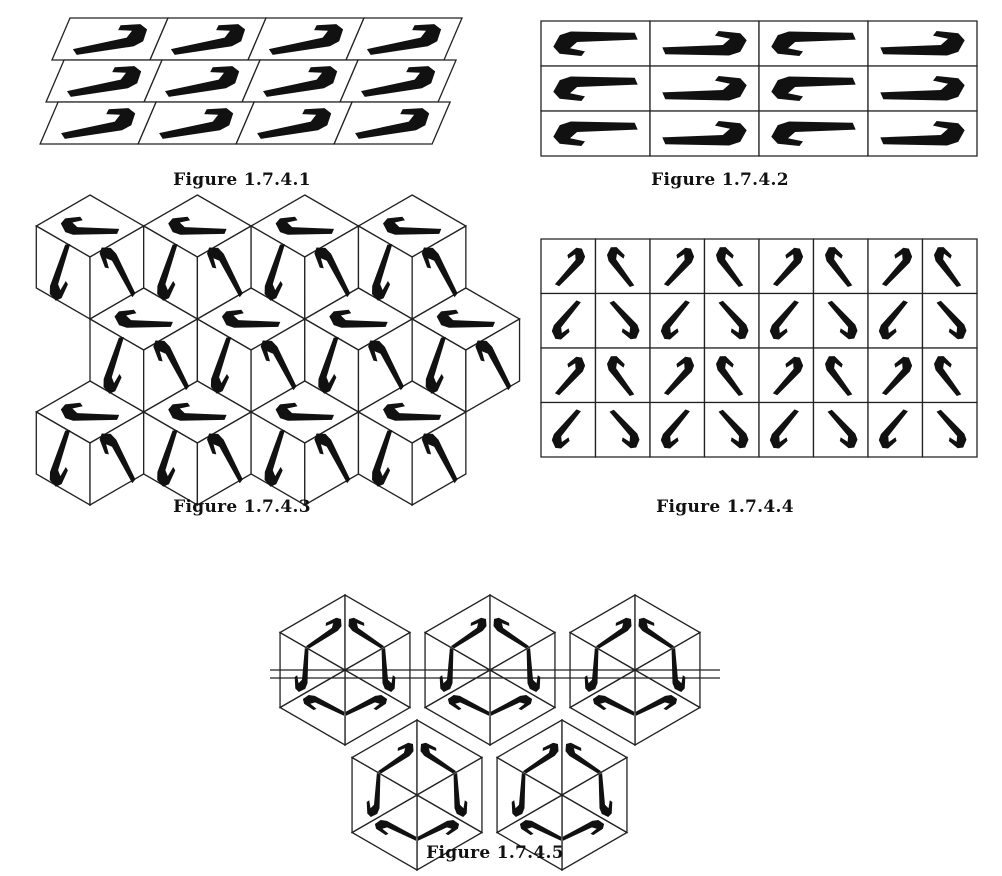  Describe the element at coordinates (242, 507) in the screenshot. I see `figure-3-caption: Figure 1.7.4.3` at that location.